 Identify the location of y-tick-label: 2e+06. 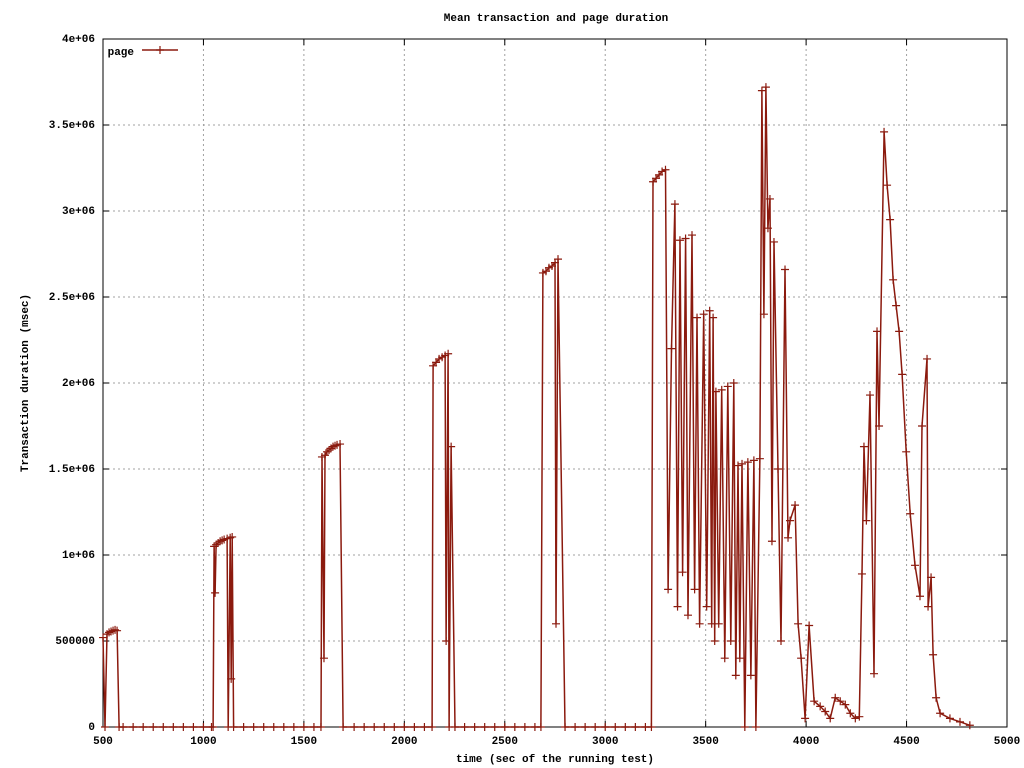
(78, 384).